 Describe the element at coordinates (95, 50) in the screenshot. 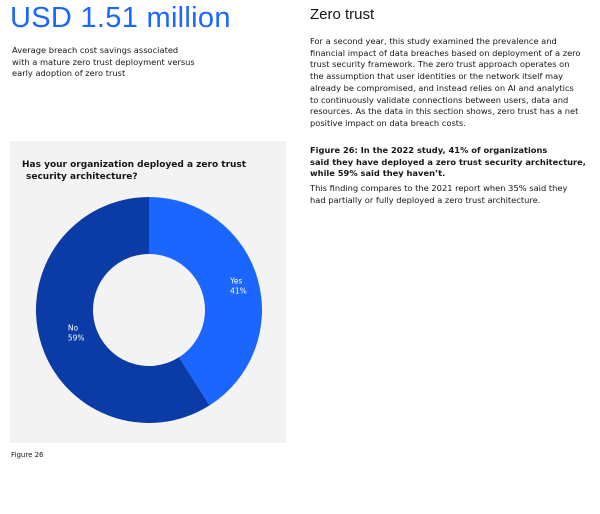

I see `text-line: Average breach cost savings associated` at that location.